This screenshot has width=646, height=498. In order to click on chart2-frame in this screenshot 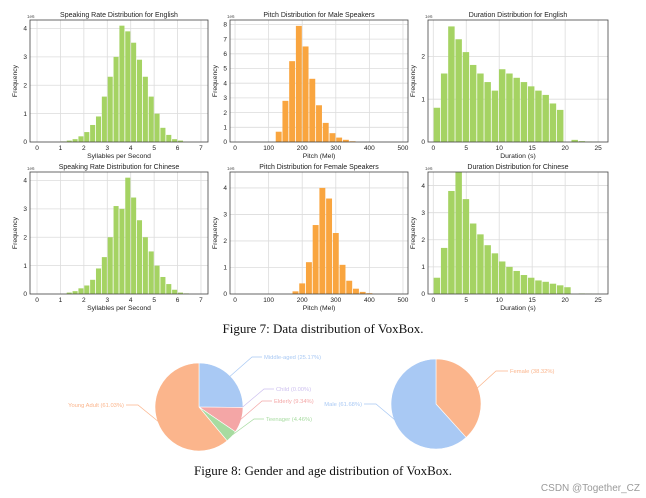, I will do `click(319, 81)`.